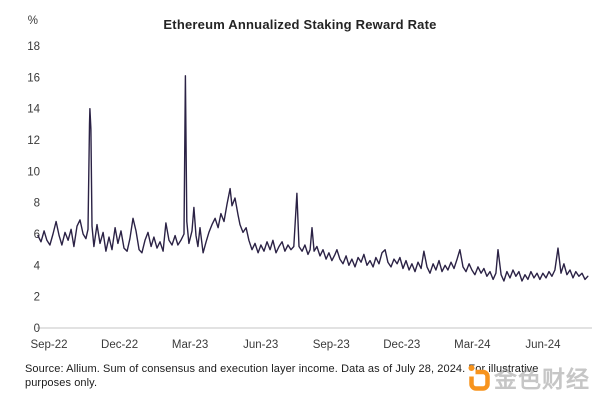 This screenshot has height=401, width=600. I want to click on y-tick-label: 2, so click(37, 298).